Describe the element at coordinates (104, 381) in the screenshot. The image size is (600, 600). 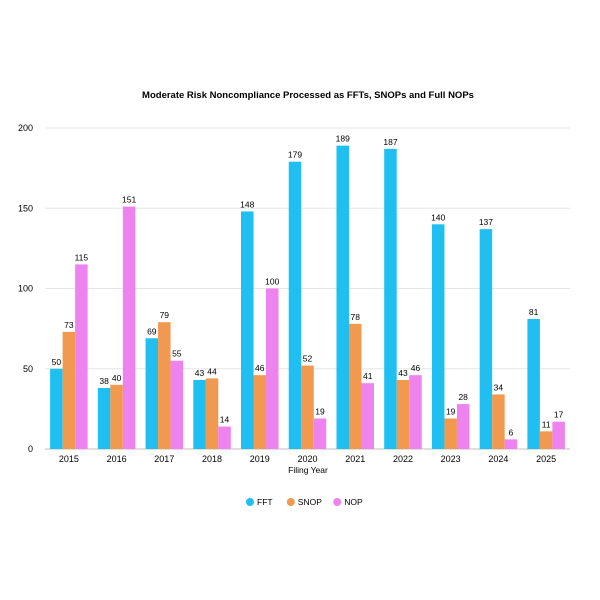
I see `data-label: 38` at that location.